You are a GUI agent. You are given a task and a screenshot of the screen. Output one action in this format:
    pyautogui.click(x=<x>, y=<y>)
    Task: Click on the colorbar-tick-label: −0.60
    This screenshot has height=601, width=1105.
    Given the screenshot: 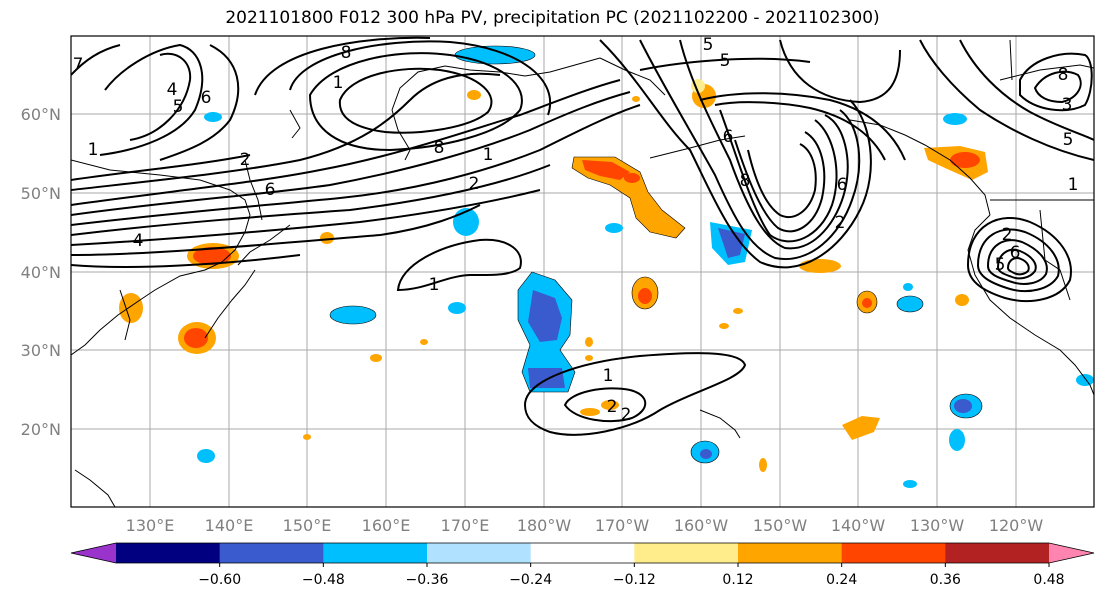 What is the action you would take?
    pyautogui.click(x=219, y=580)
    